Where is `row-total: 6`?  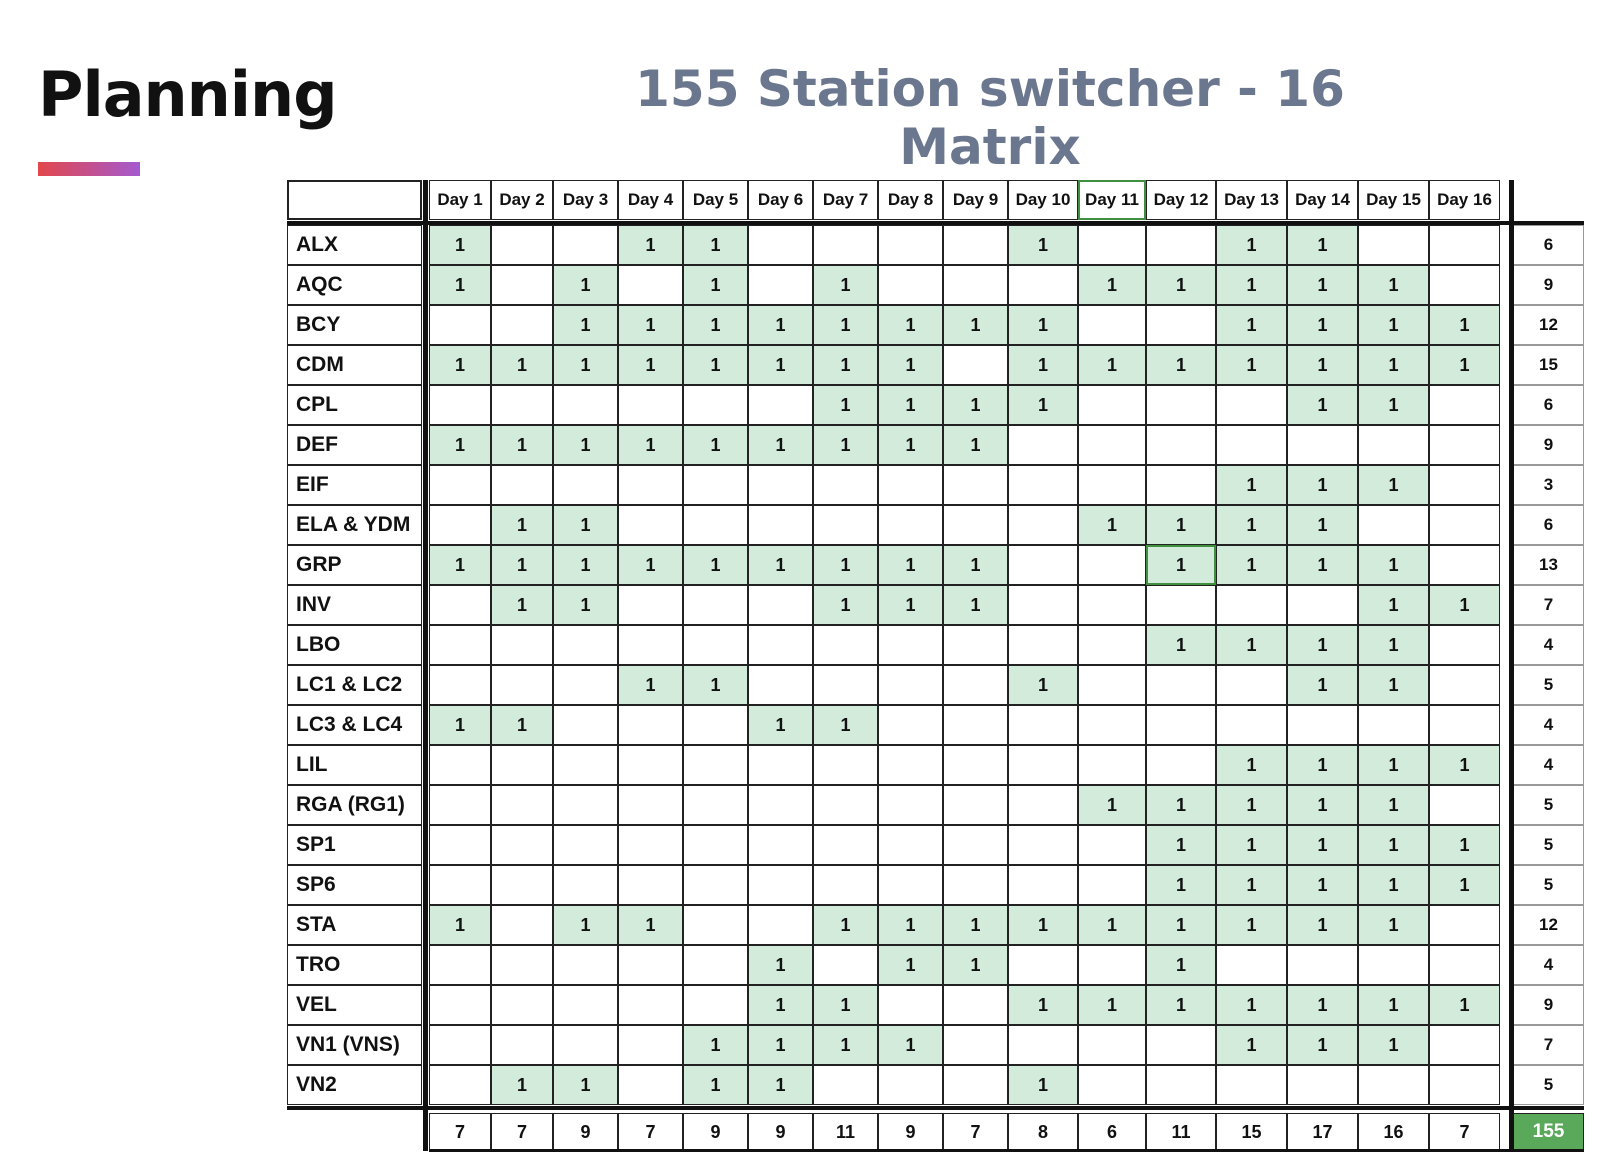 row-total: 6 is located at coordinates (1548, 245).